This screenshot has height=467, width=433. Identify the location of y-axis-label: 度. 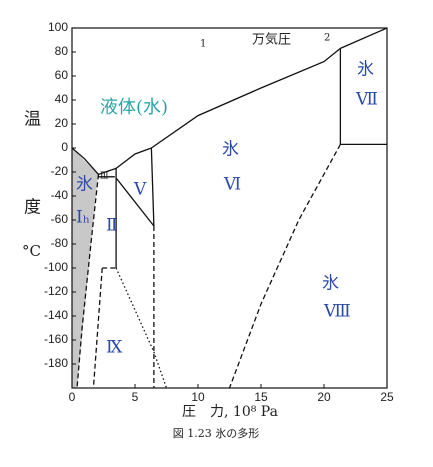
(32, 208).